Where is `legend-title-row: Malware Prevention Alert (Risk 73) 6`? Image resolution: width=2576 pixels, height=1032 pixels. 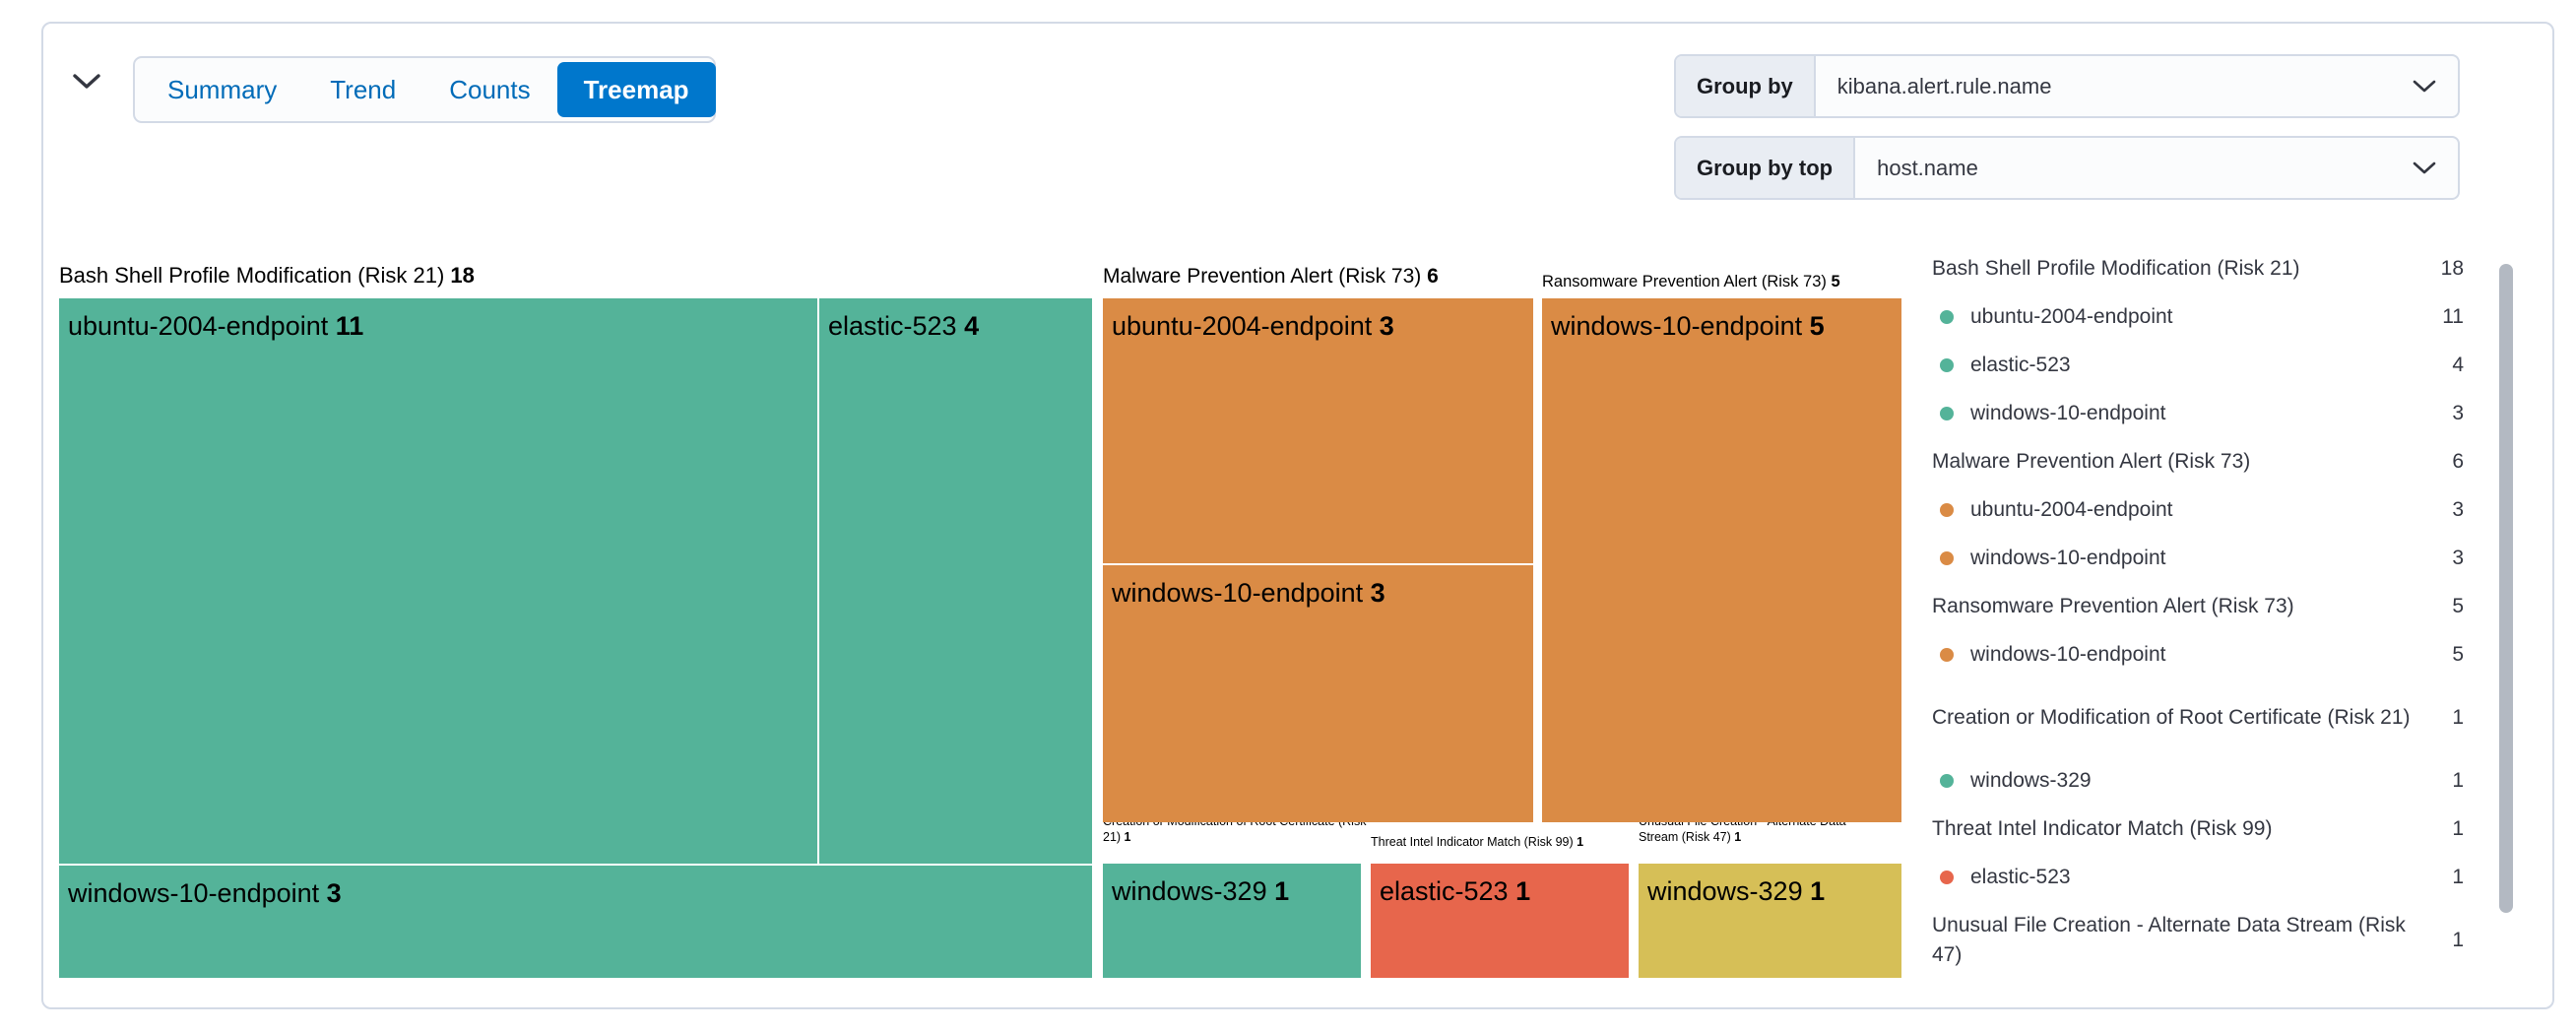 legend-title-row: Malware Prevention Alert (Risk 73) 6 is located at coordinates (2198, 461).